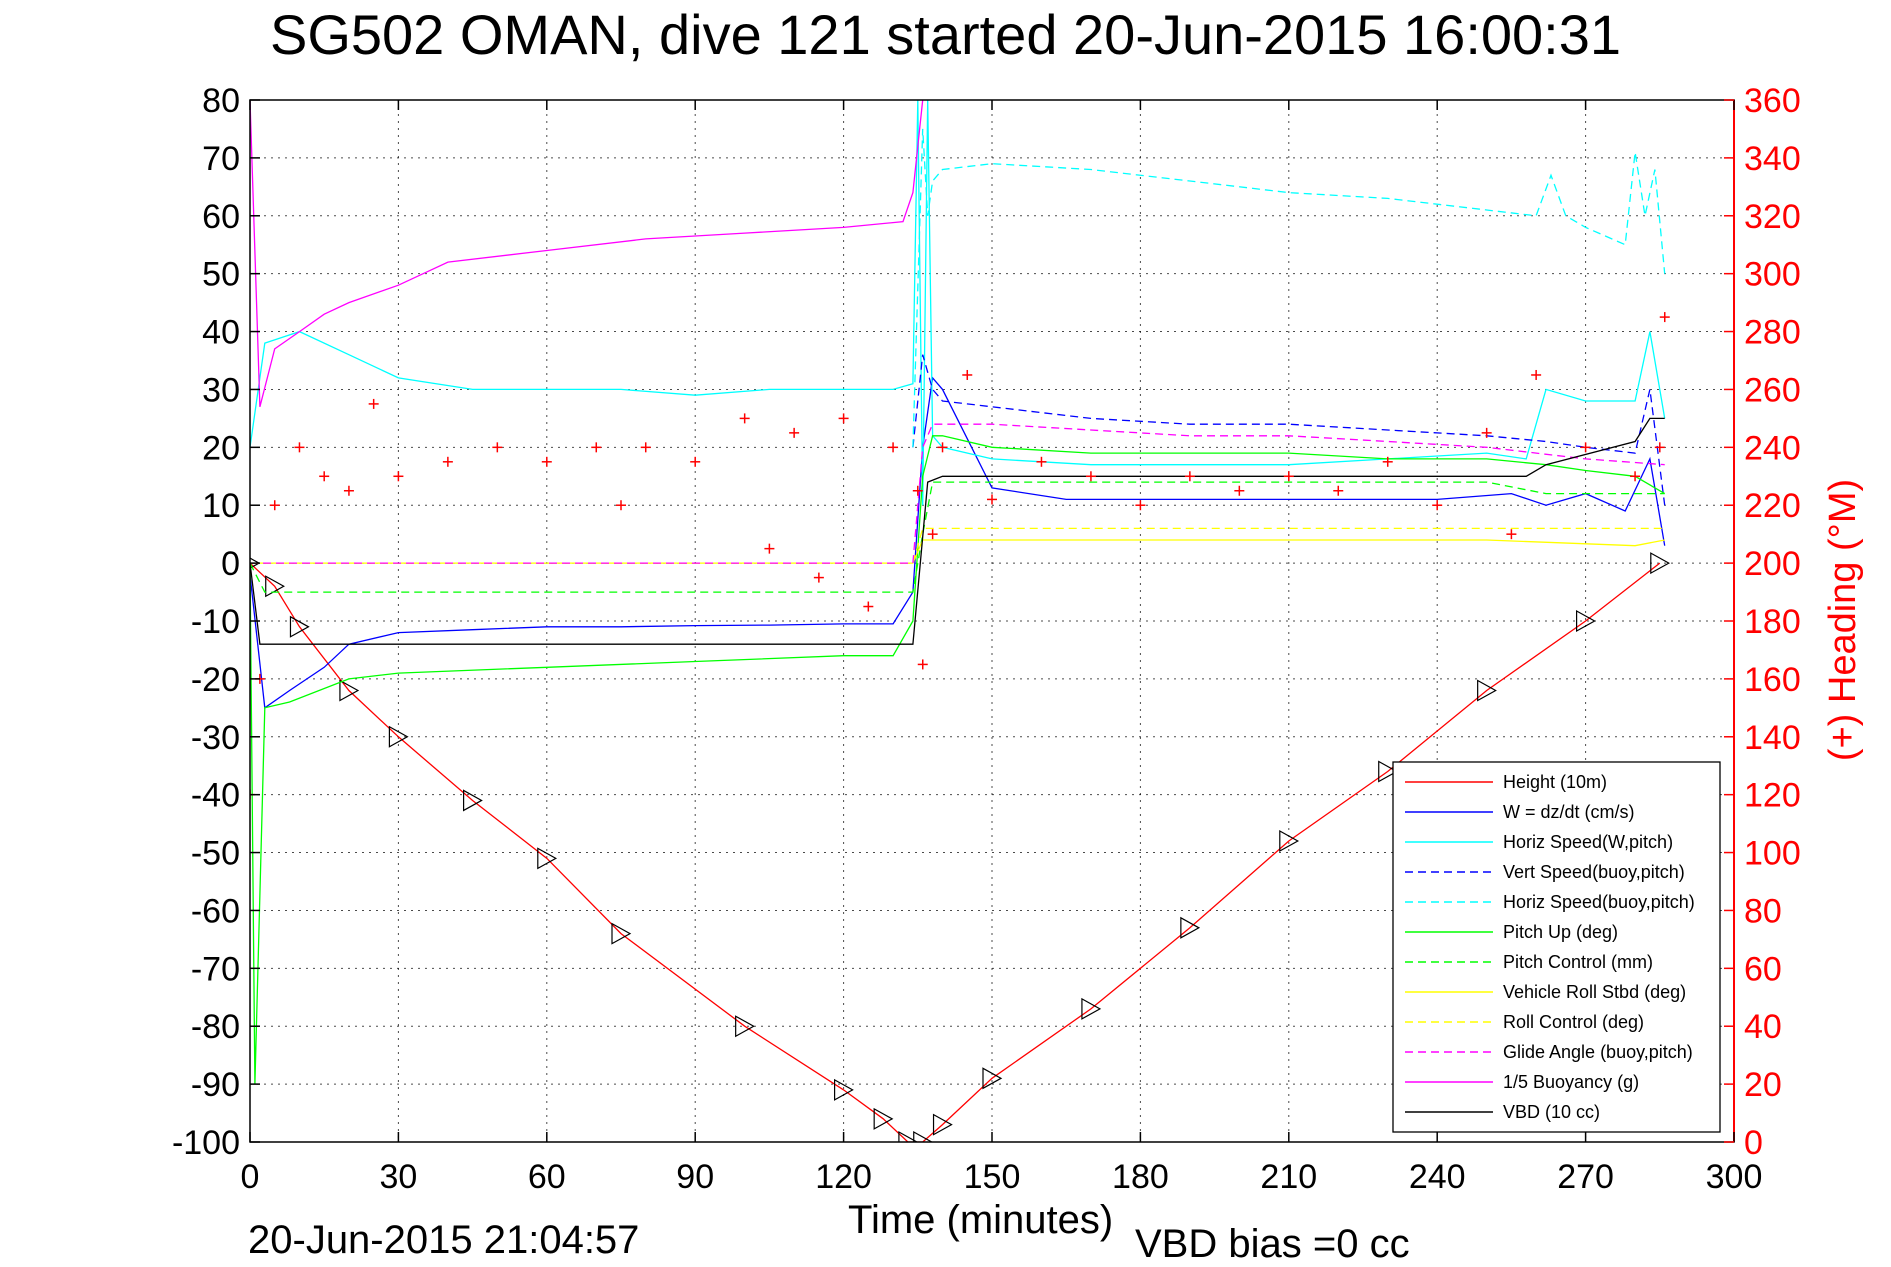  I want to click on y-tick-label: 10, so click(221, 506).